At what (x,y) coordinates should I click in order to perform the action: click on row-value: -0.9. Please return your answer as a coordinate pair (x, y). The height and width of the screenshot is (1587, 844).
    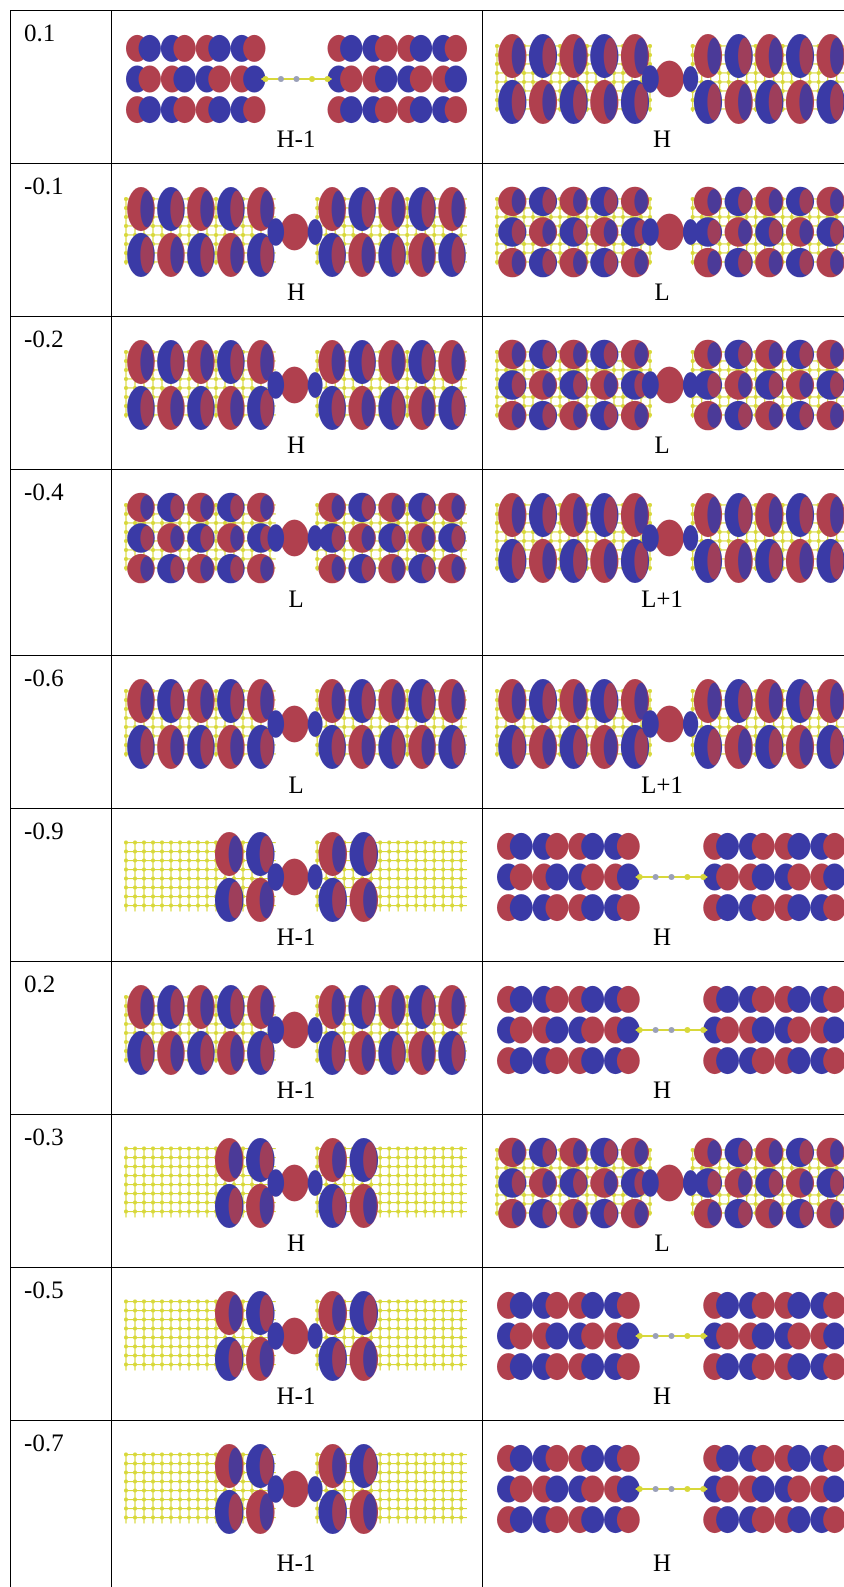
    Looking at the image, I should click on (44, 831).